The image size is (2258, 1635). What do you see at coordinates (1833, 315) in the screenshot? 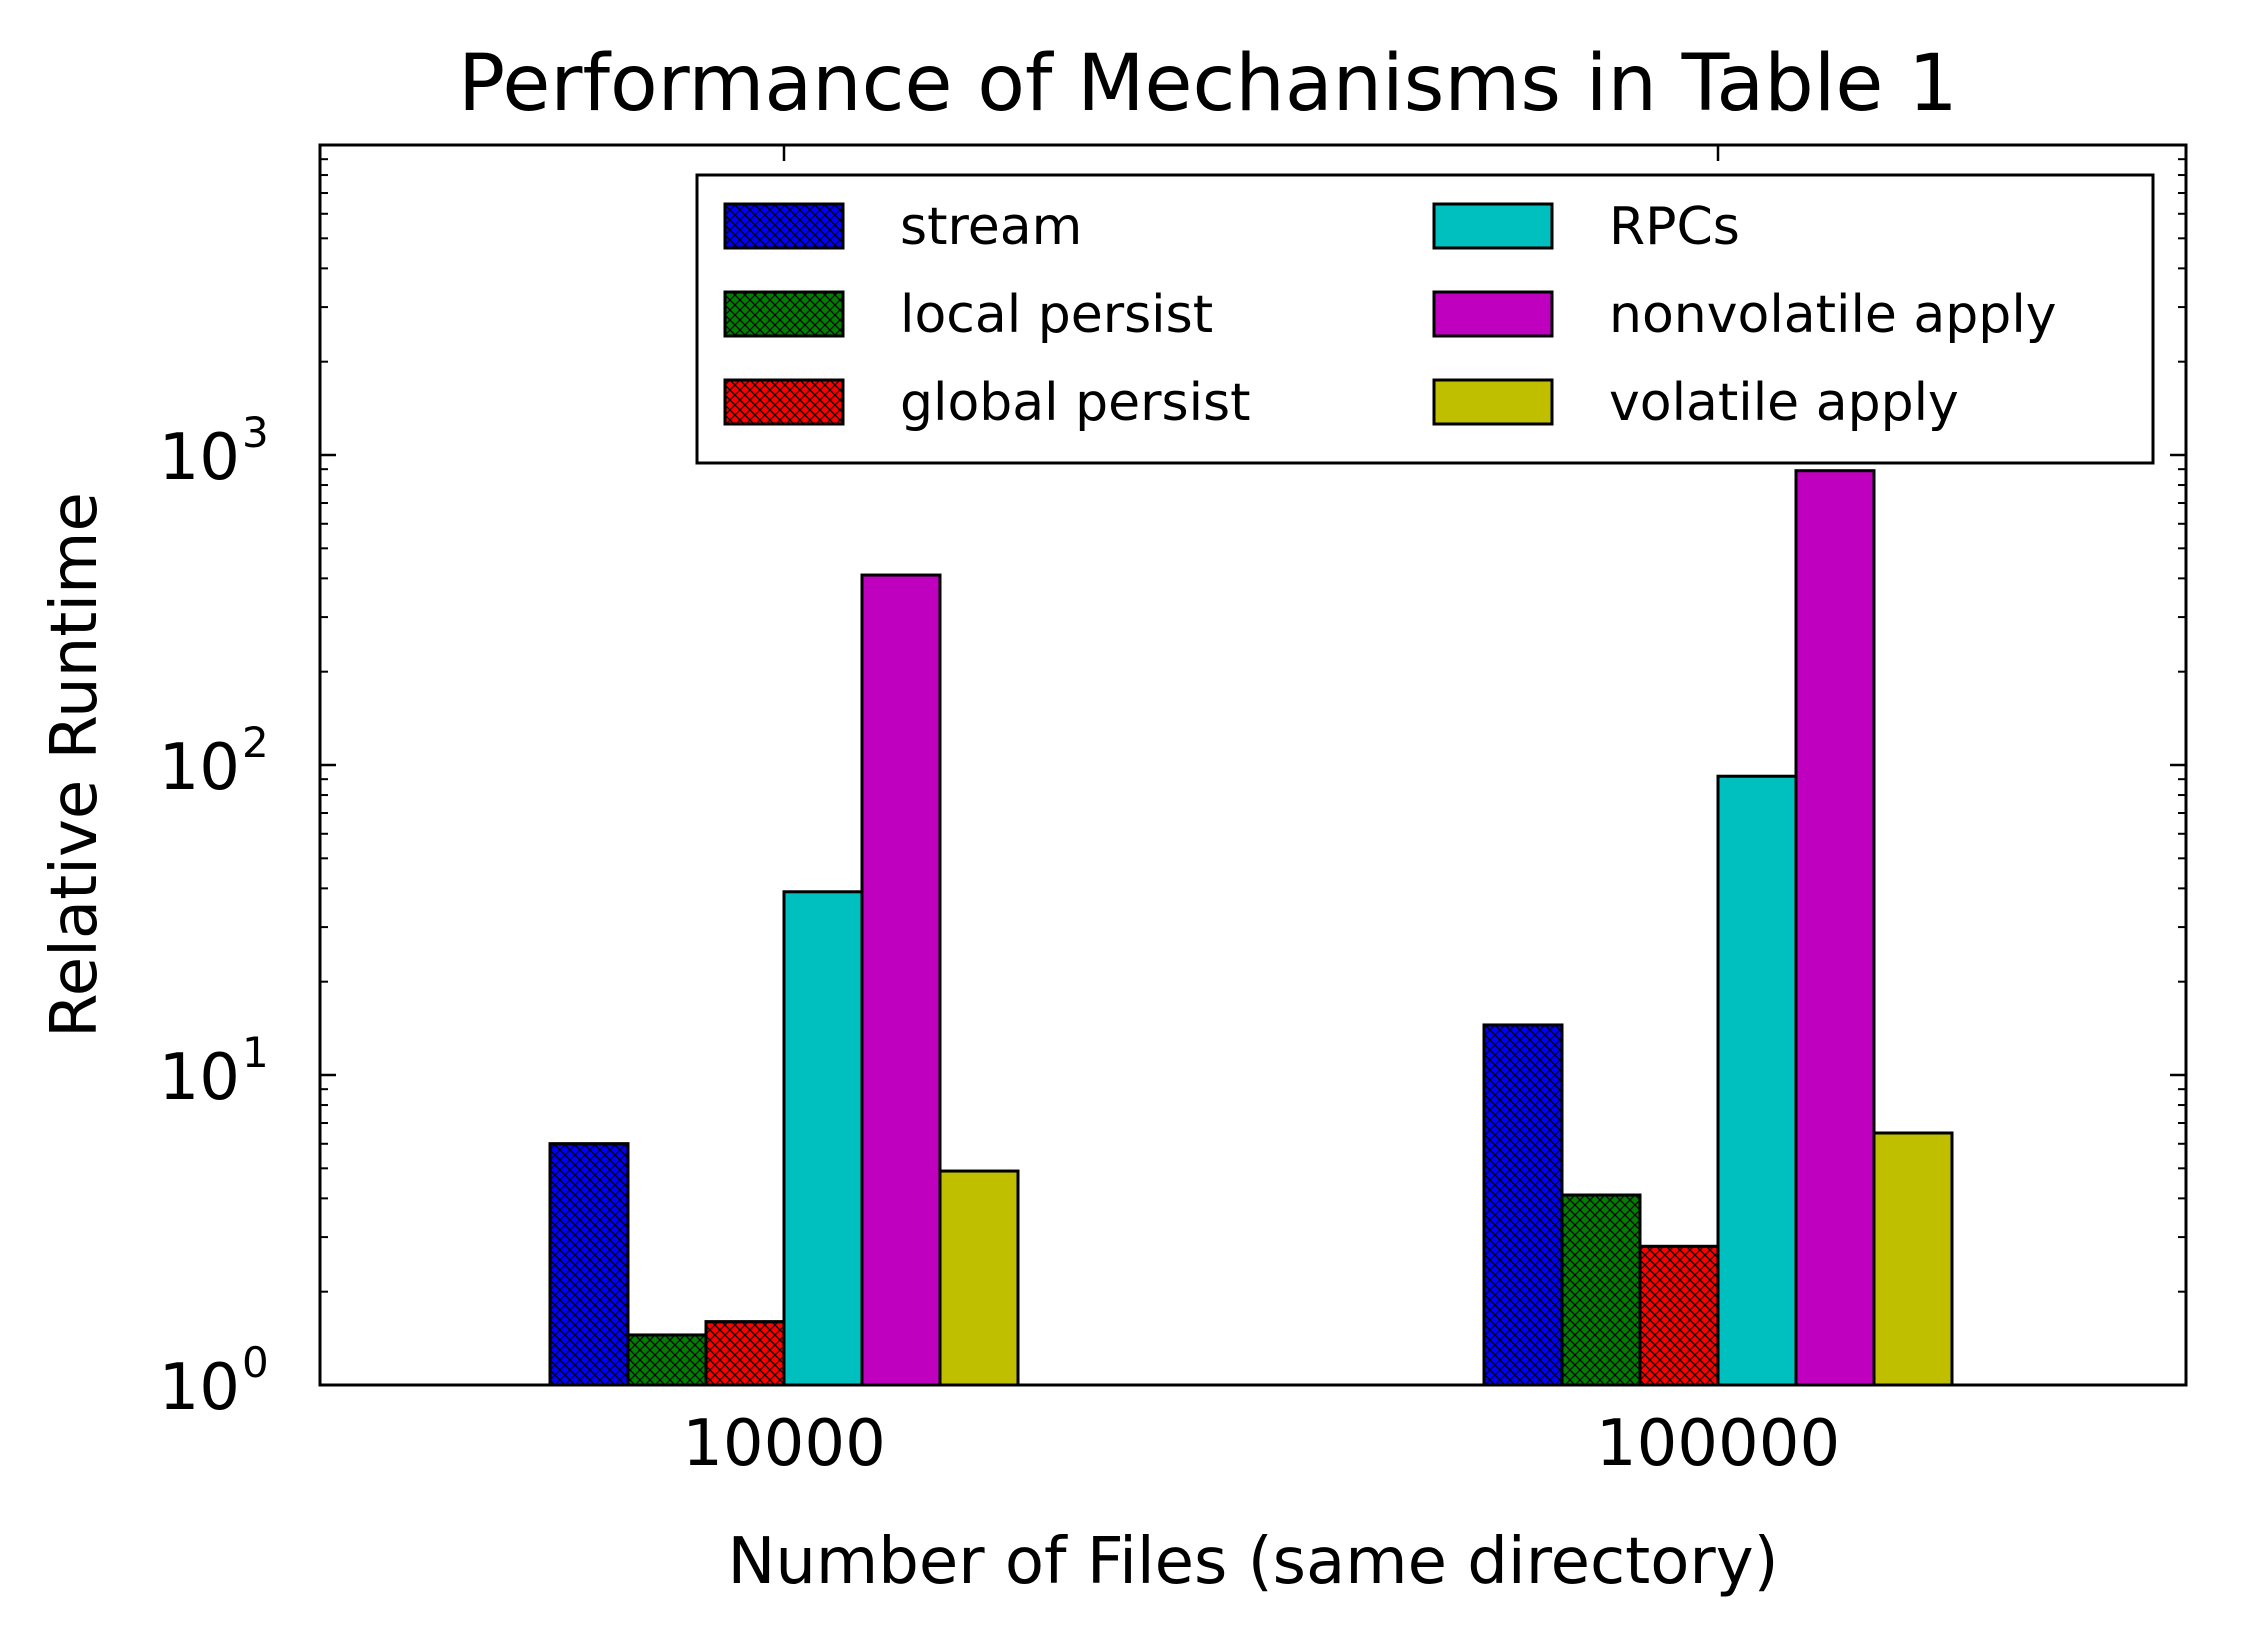
I see `legend-label-nonvolatile-apply: nonvolatile apply` at bounding box center [1833, 315].